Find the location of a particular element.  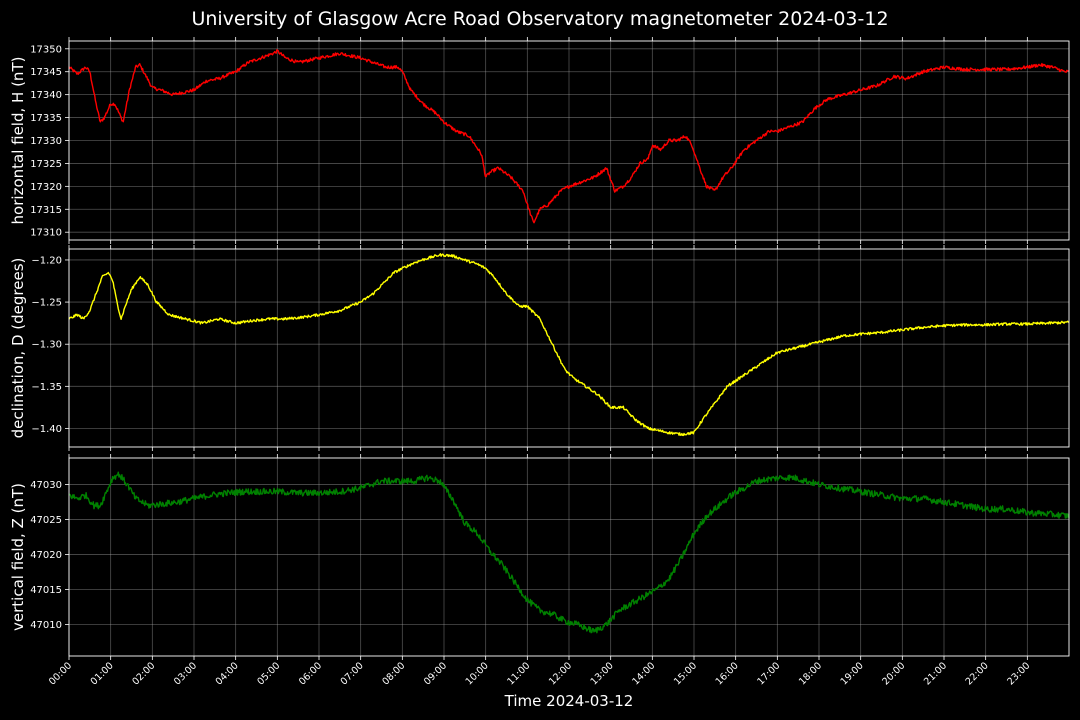

x-tick-label: 11:00 is located at coordinates (518, 673).